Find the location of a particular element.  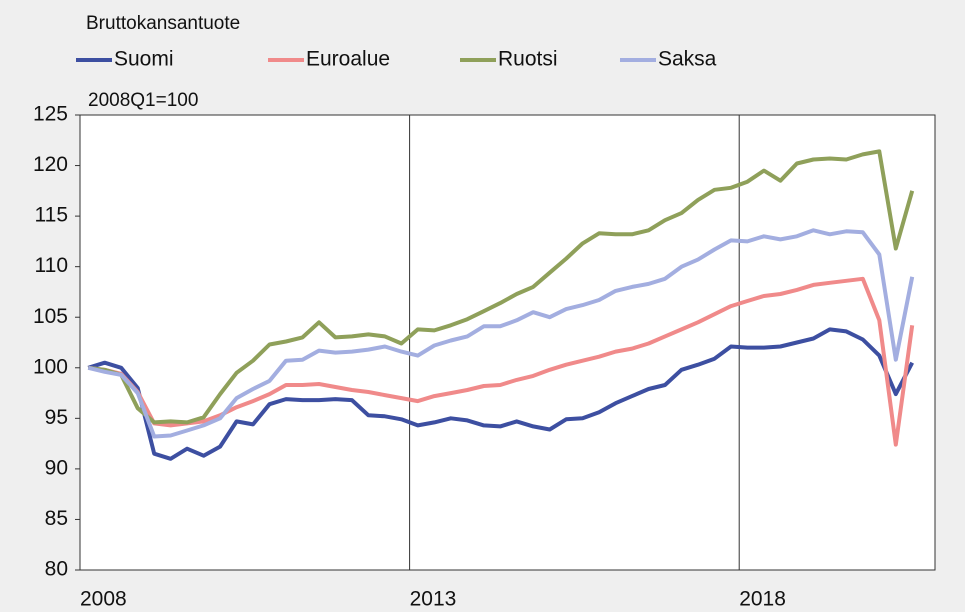

y-tick-label: 105 is located at coordinates (50, 316).